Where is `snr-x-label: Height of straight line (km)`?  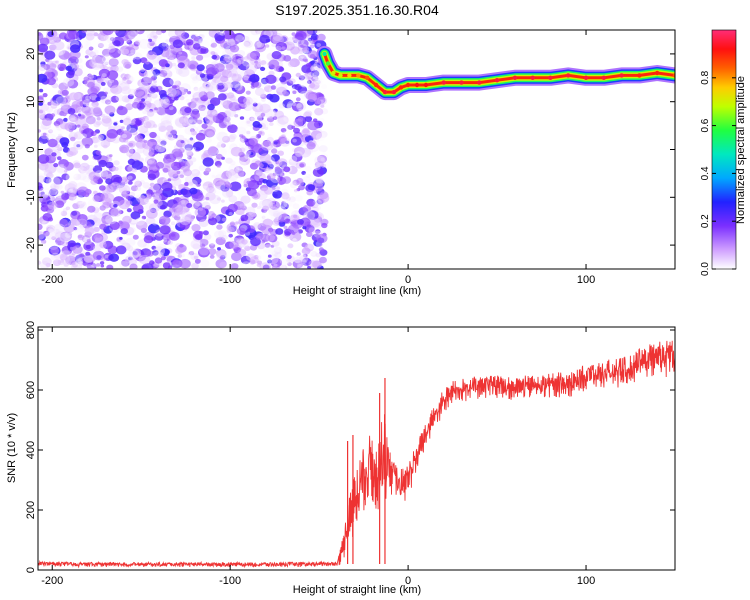
snr-x-label: Height of straight line (km) is located at coordinates (357, 590).